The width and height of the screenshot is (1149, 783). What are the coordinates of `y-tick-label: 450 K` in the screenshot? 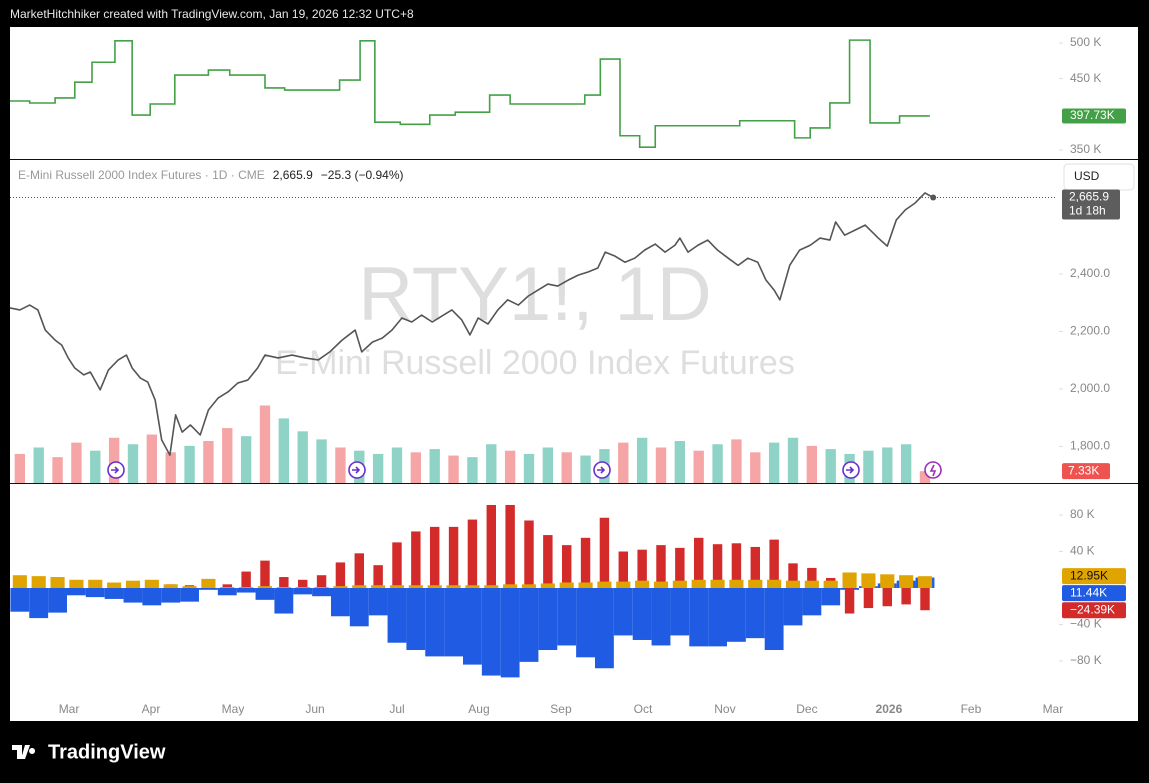 It's located at (1085, 78).